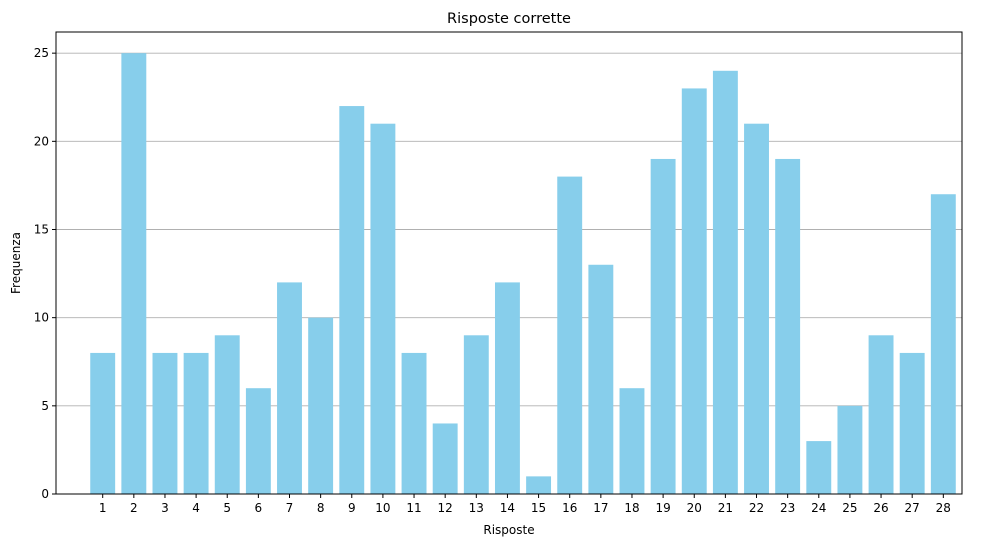 The height and width of the screenshot is (547, 996). Describe the element at coordinates (476, 508) in the screenshot. I see `x-tick-label: 13` at that location.